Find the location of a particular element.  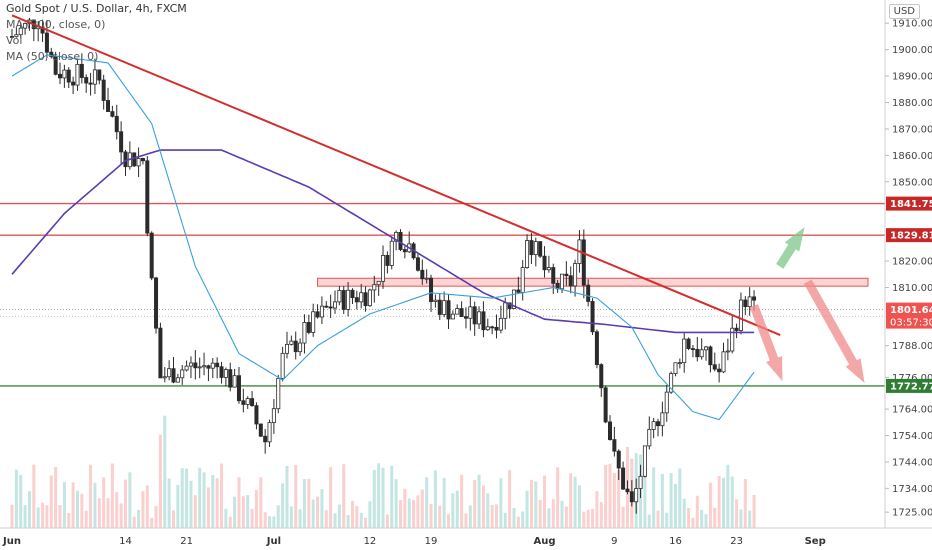

price-tick-label: 1734.00 is located at coordinates (912, 489).